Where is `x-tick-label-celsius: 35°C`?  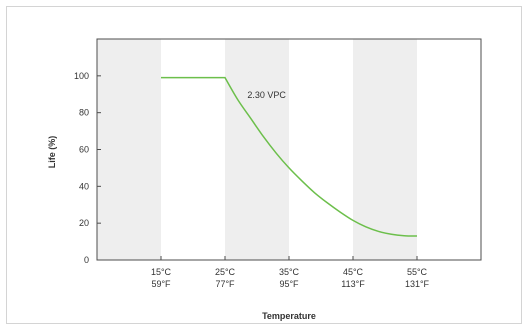 x-tick-label-celsius: 35°C is located at coordinates (289, 272).